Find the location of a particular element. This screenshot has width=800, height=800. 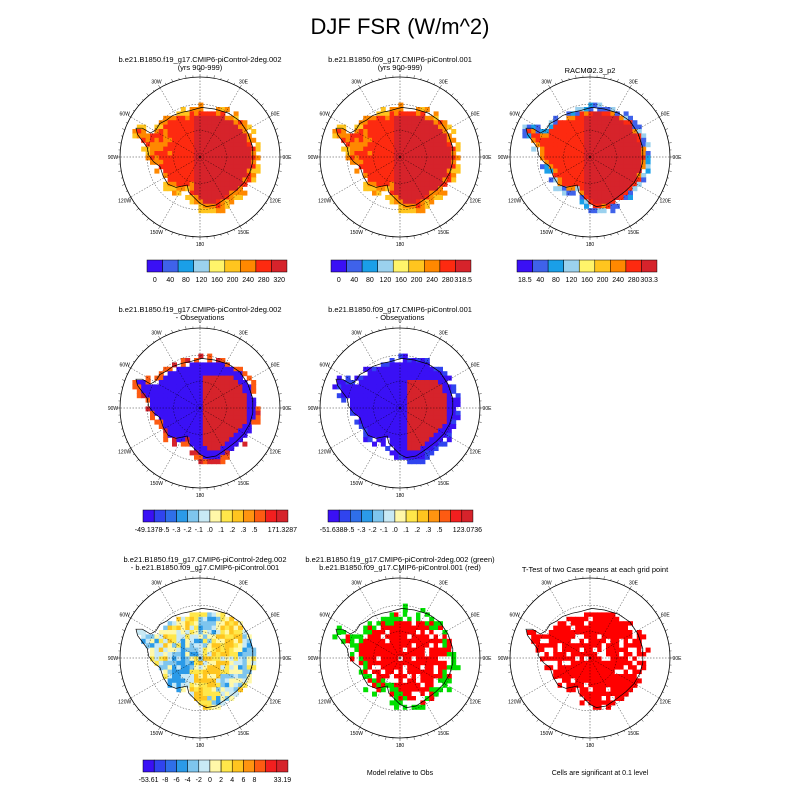

colorbar-label: .5 is located at coordinates (440, 530).